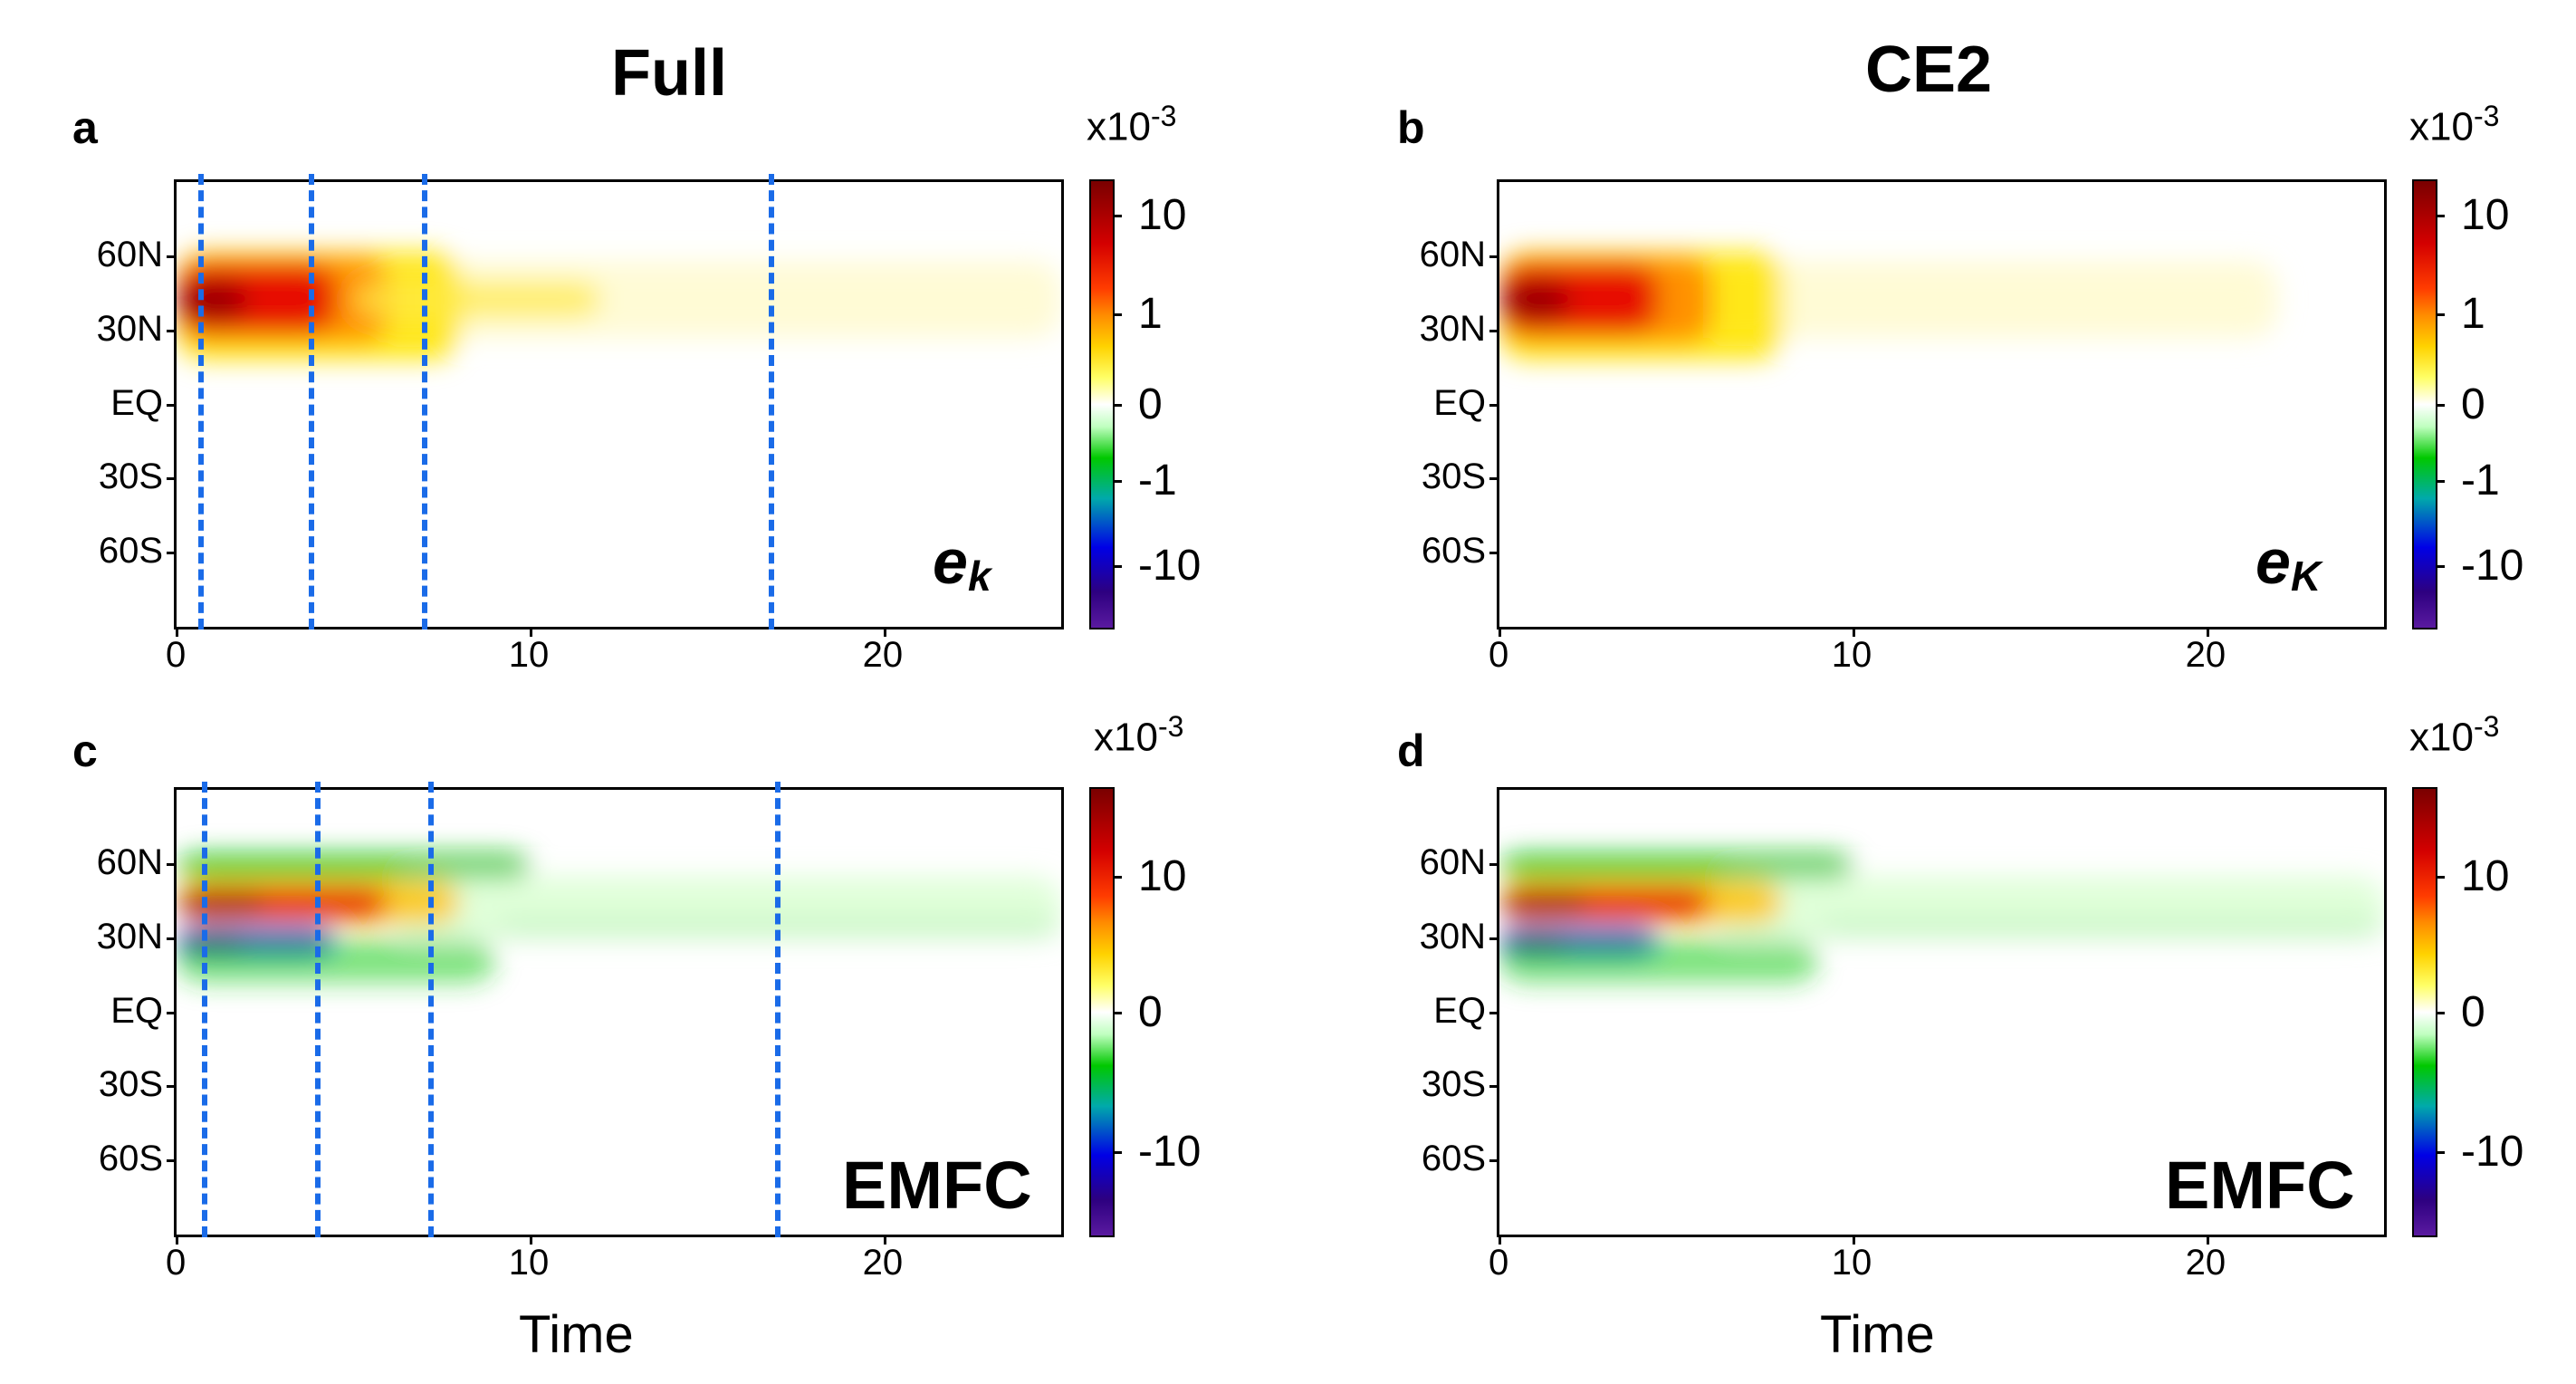 Image resolution: width=2576 pixels, height=1384 pixels. I want to click on colorbar-exponent-c: x10-3, so click(1138, 735).